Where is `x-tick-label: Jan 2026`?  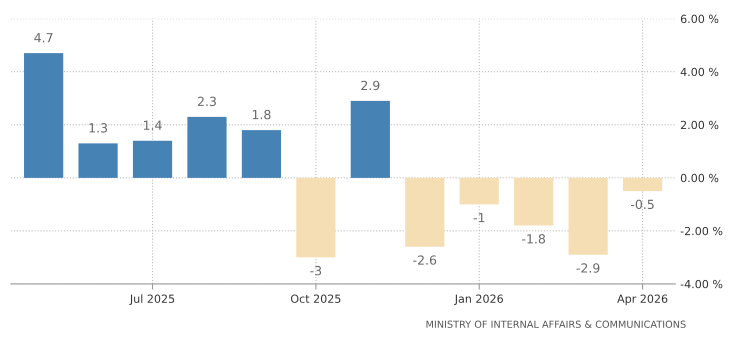 x-tick-label: Jan 2026 is located at coordinates (478, 299).